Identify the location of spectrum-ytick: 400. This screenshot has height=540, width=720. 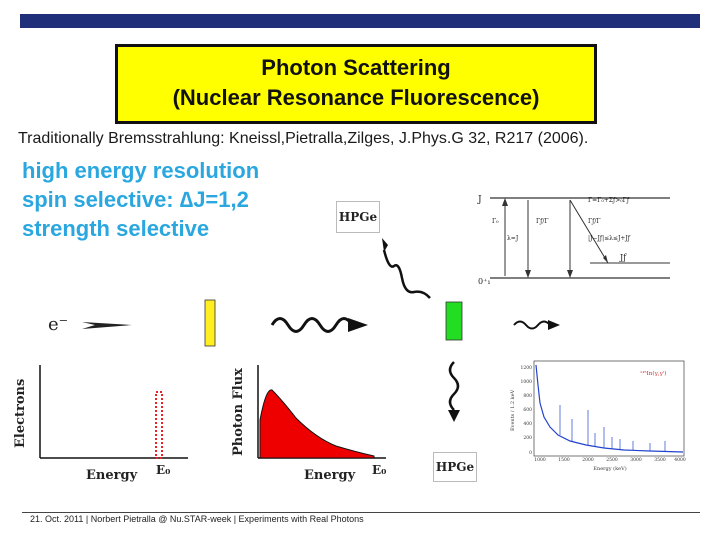
(527, 424).